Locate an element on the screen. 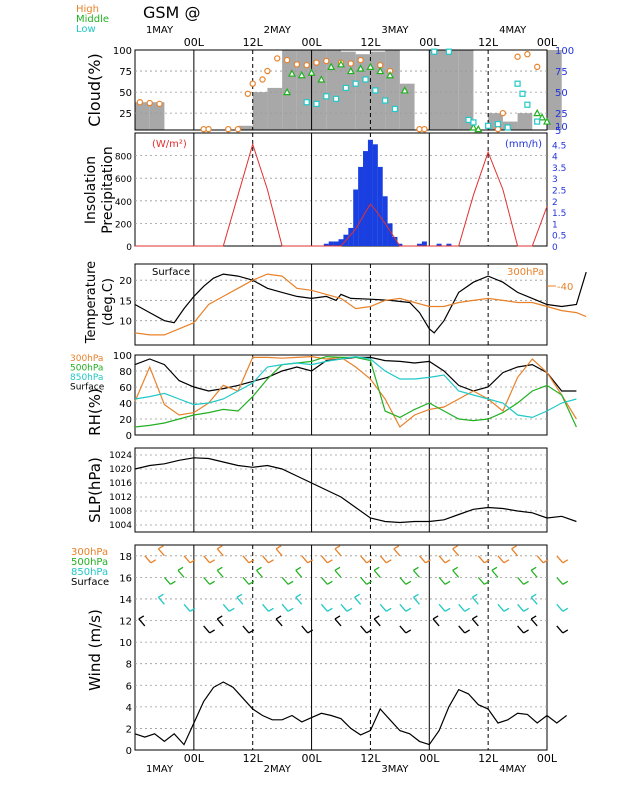 This screenshot has height=800, width=618. rh-line-surface is located at coordinates (355, 374).